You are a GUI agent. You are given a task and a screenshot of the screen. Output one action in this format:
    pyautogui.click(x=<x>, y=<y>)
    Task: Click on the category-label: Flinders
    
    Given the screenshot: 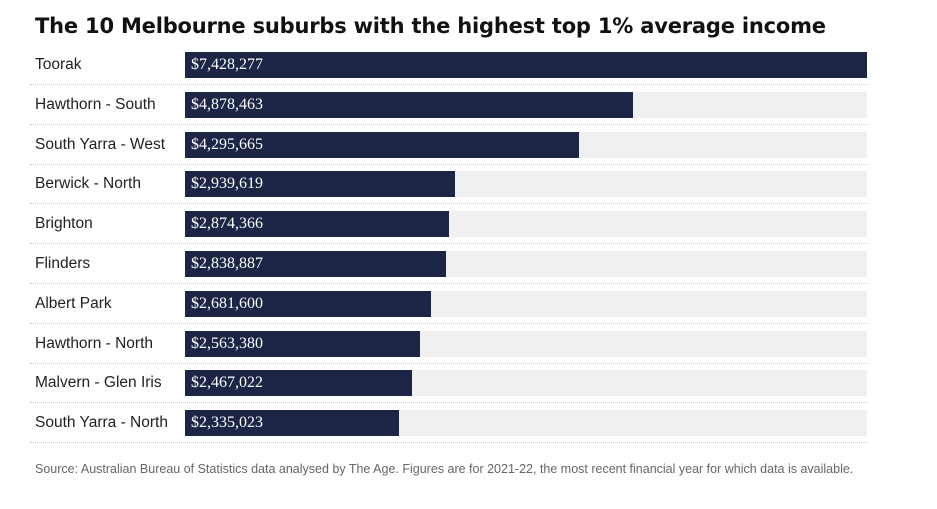 What is the action you would take?
    pyautogui.click(x=63, y=263)
    